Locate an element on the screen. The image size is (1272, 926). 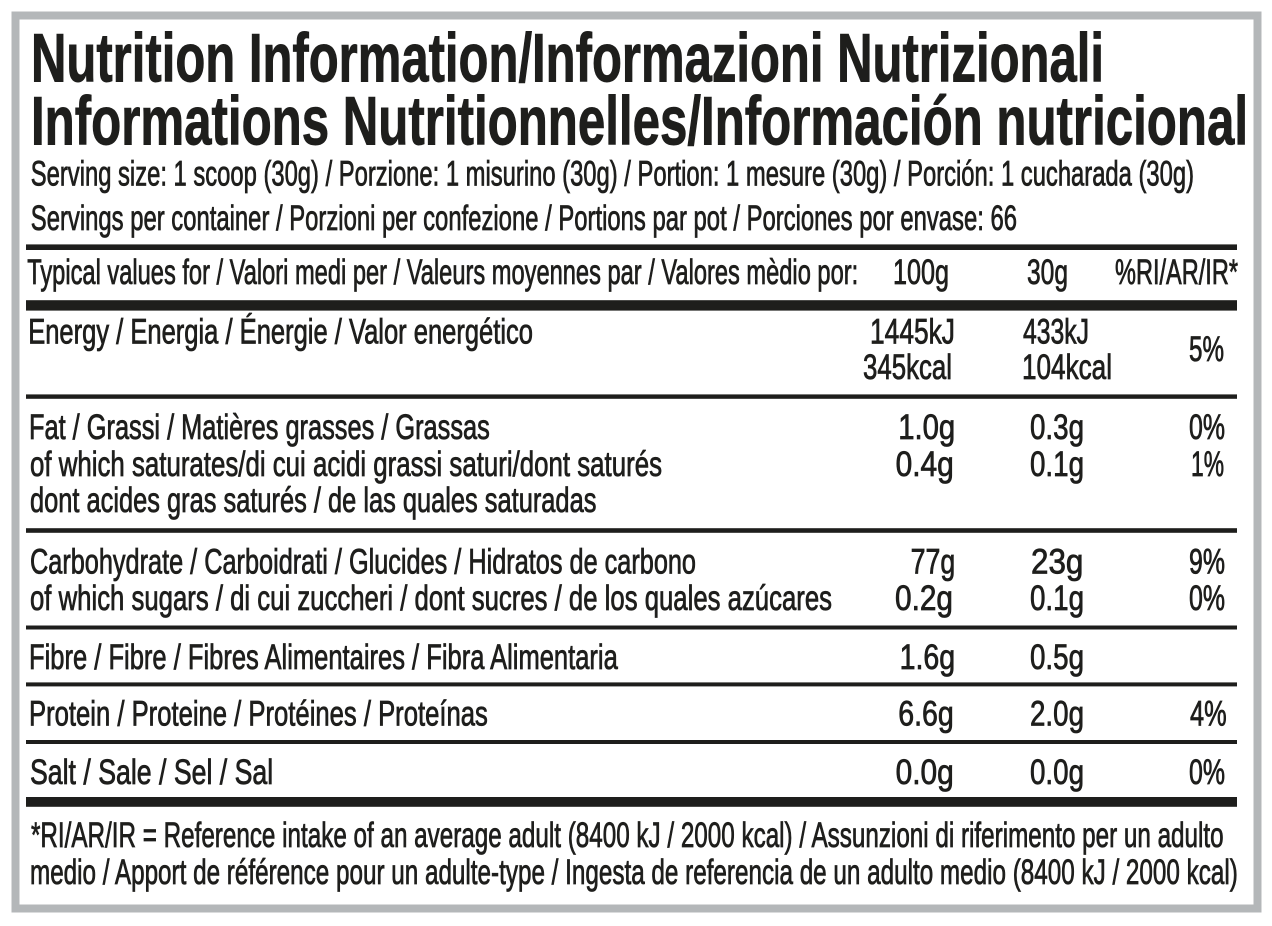
svg-text: 0.4g is located at coordinates (925, 464).